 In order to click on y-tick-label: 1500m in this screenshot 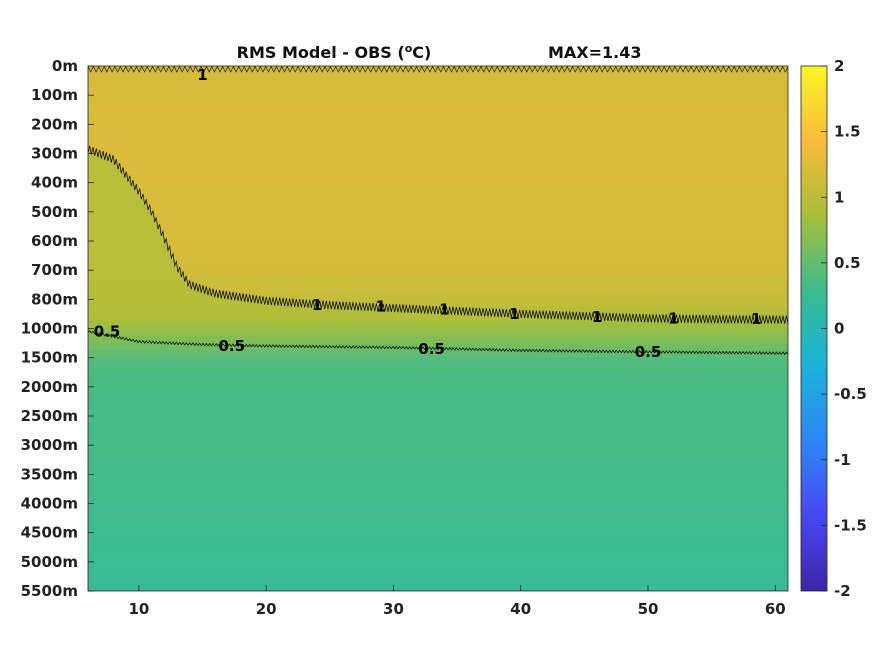, I will do `click(49, 358)`.